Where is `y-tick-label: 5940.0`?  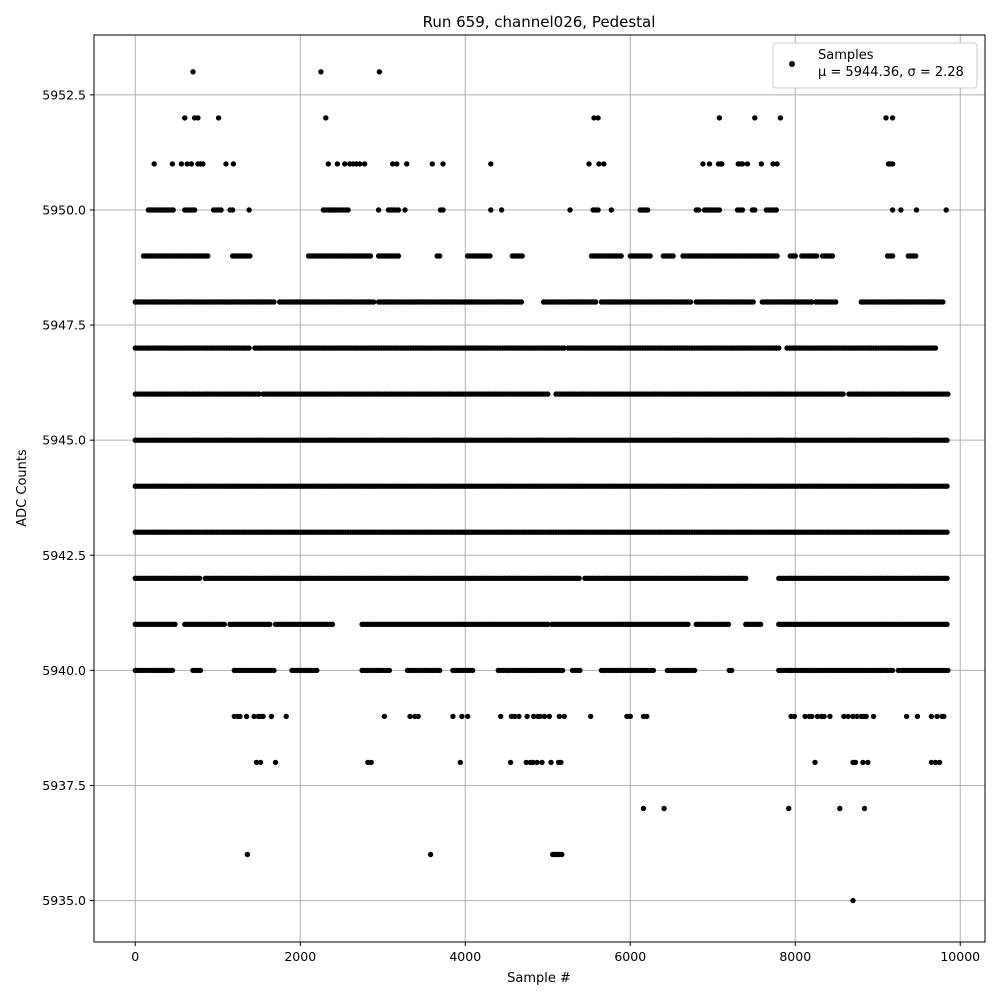
y-tick-label: 5940.0 is located at coordinates (64, 670).